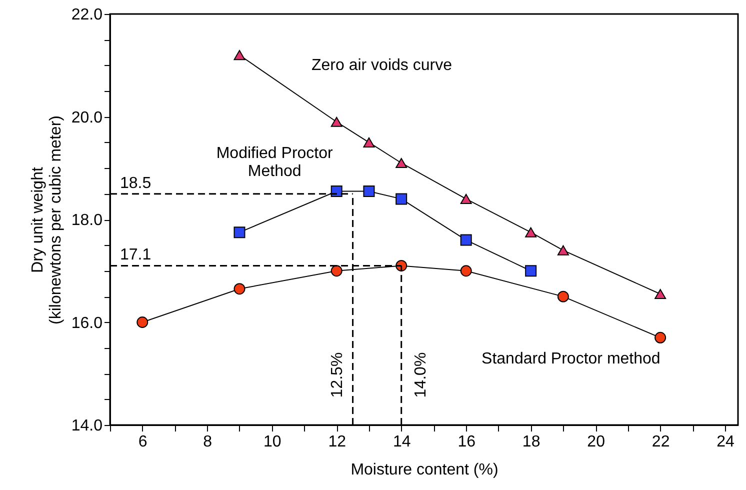  I want to click on series-label: Zero air voids curve, so click(381, 65).